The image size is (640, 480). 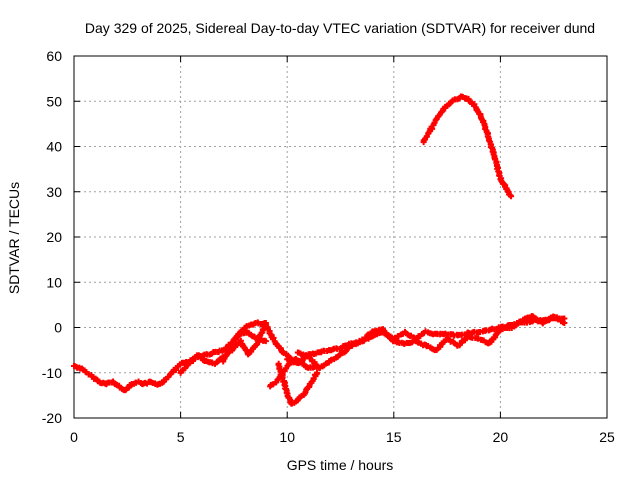 I want to click on series-sdtvar-d, so click(x=257, y=342).